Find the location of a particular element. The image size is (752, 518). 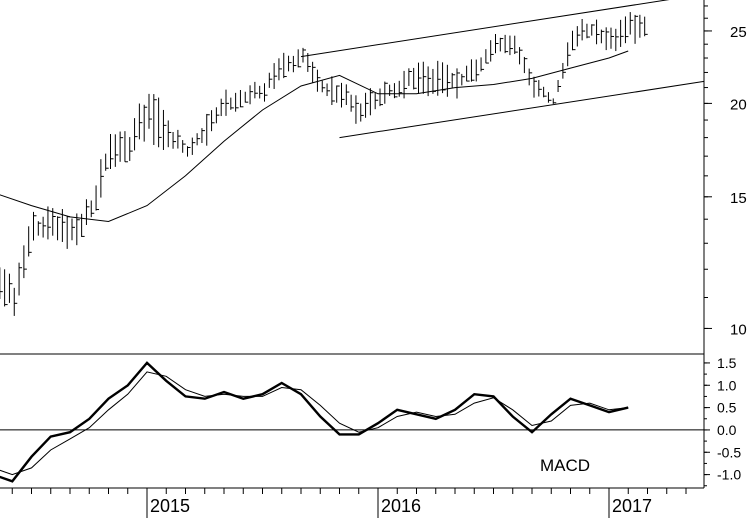

price-tick-label: 25 is located at coordinates (738, 32).